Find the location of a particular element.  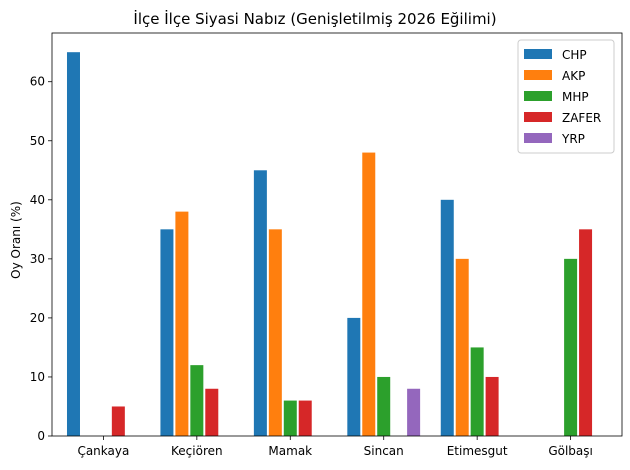

bar-chp-sincan is located at coordinates (354, 376).